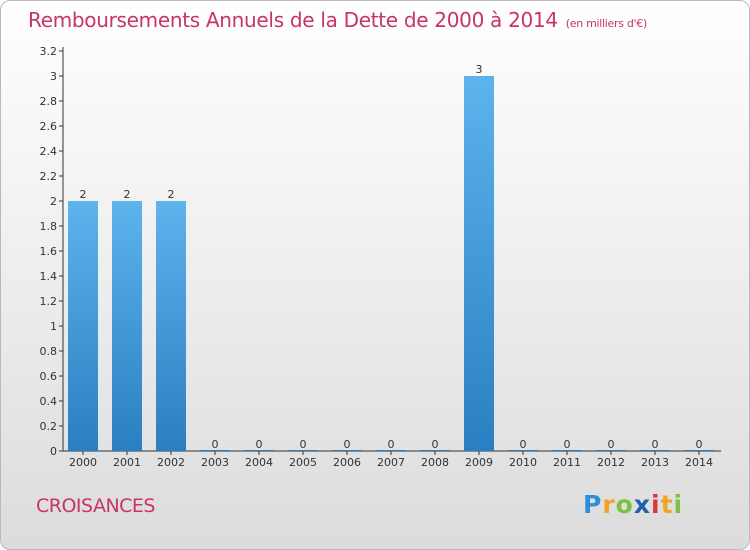 The image size is (750, 550). Describe the element at coordinates (53, 326) in the screenshot. I see `y-tick-label: 1` at that location.